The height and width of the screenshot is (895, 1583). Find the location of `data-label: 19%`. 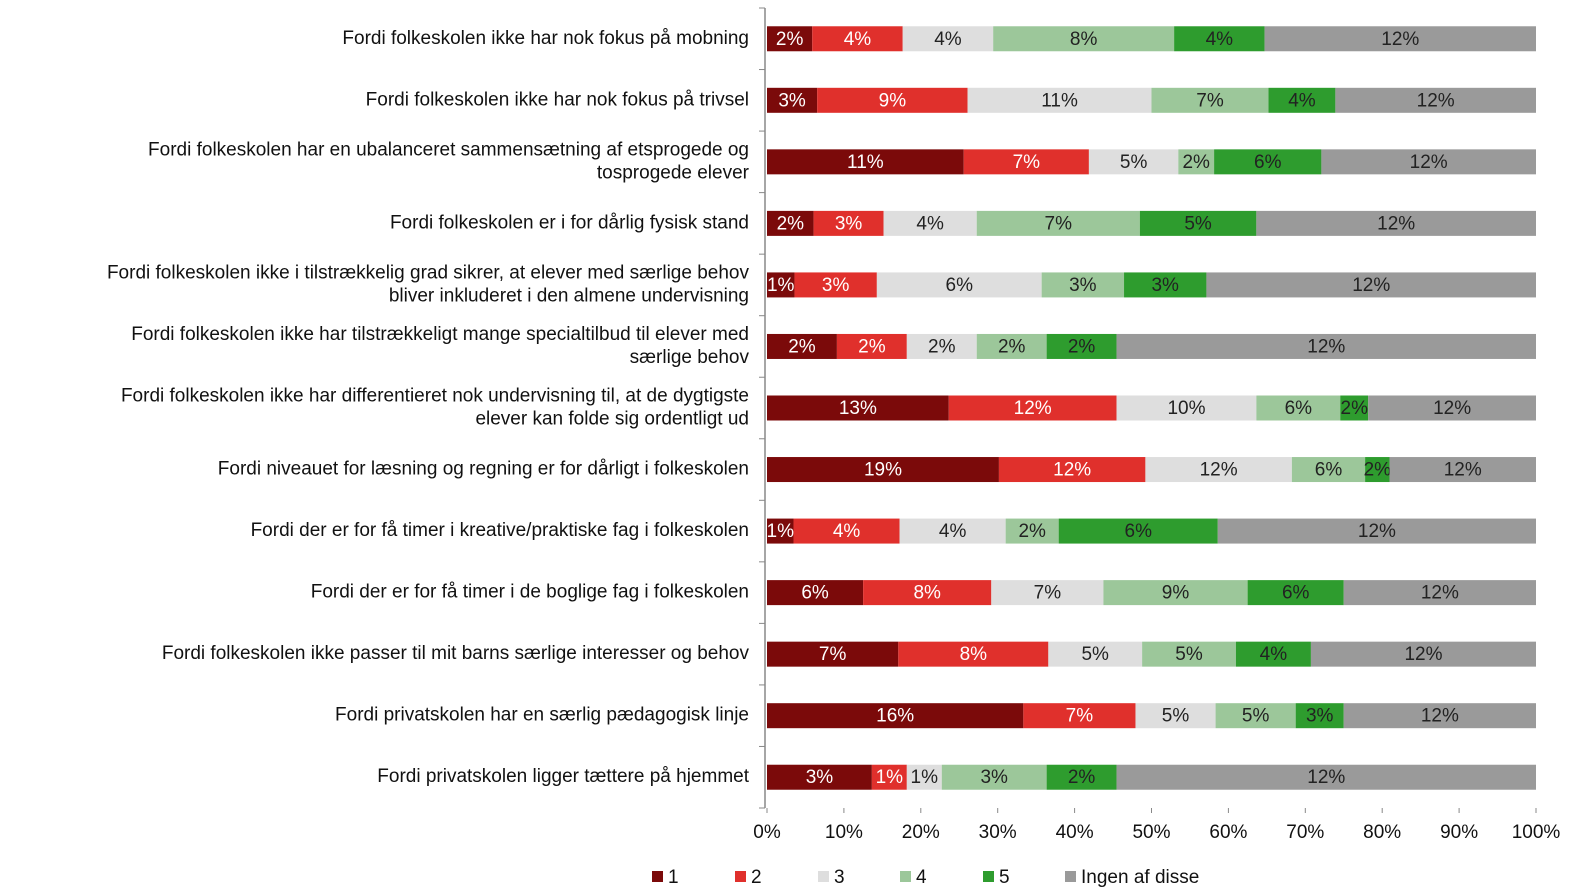

data-label: 19% is located at coordinates (883, 470).